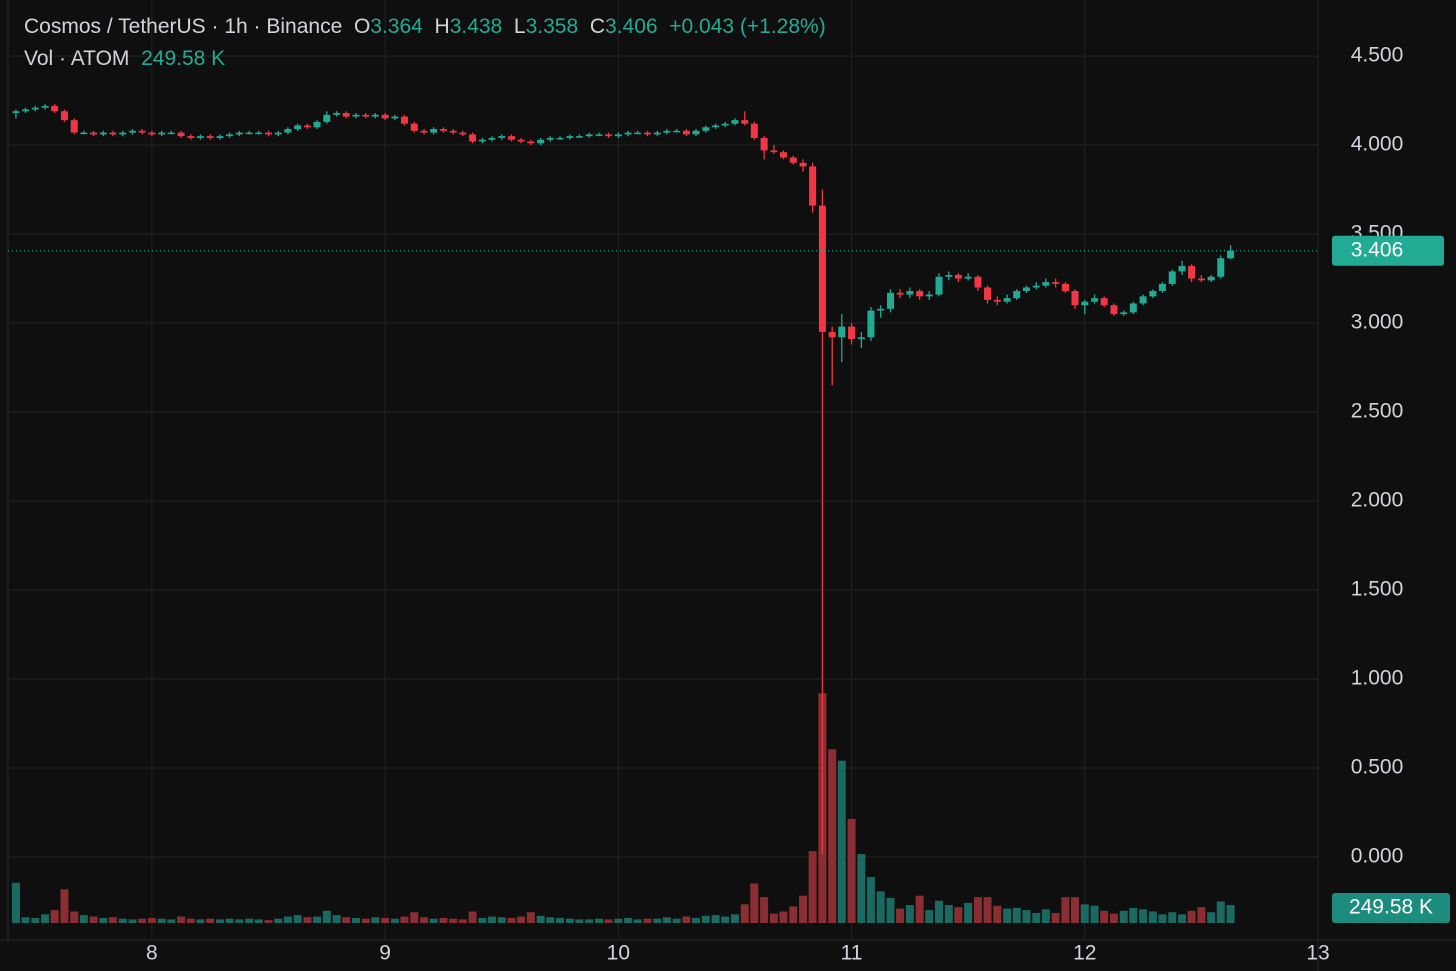 The image size is (1456, 971). Describe the element at coordinates (552, 26) in the screenshot. I see `low-value: 3.358` at that location.